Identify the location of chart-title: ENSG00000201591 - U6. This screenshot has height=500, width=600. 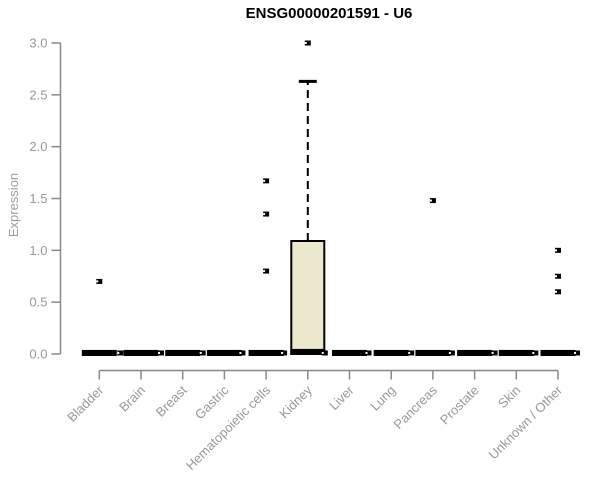
(329, 13).